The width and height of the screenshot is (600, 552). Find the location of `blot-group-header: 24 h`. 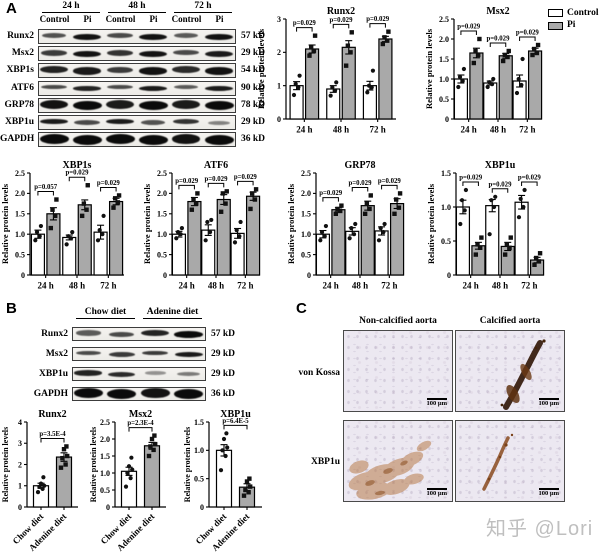

blot-group-header: 24 h is located at coordinates (71, 7).